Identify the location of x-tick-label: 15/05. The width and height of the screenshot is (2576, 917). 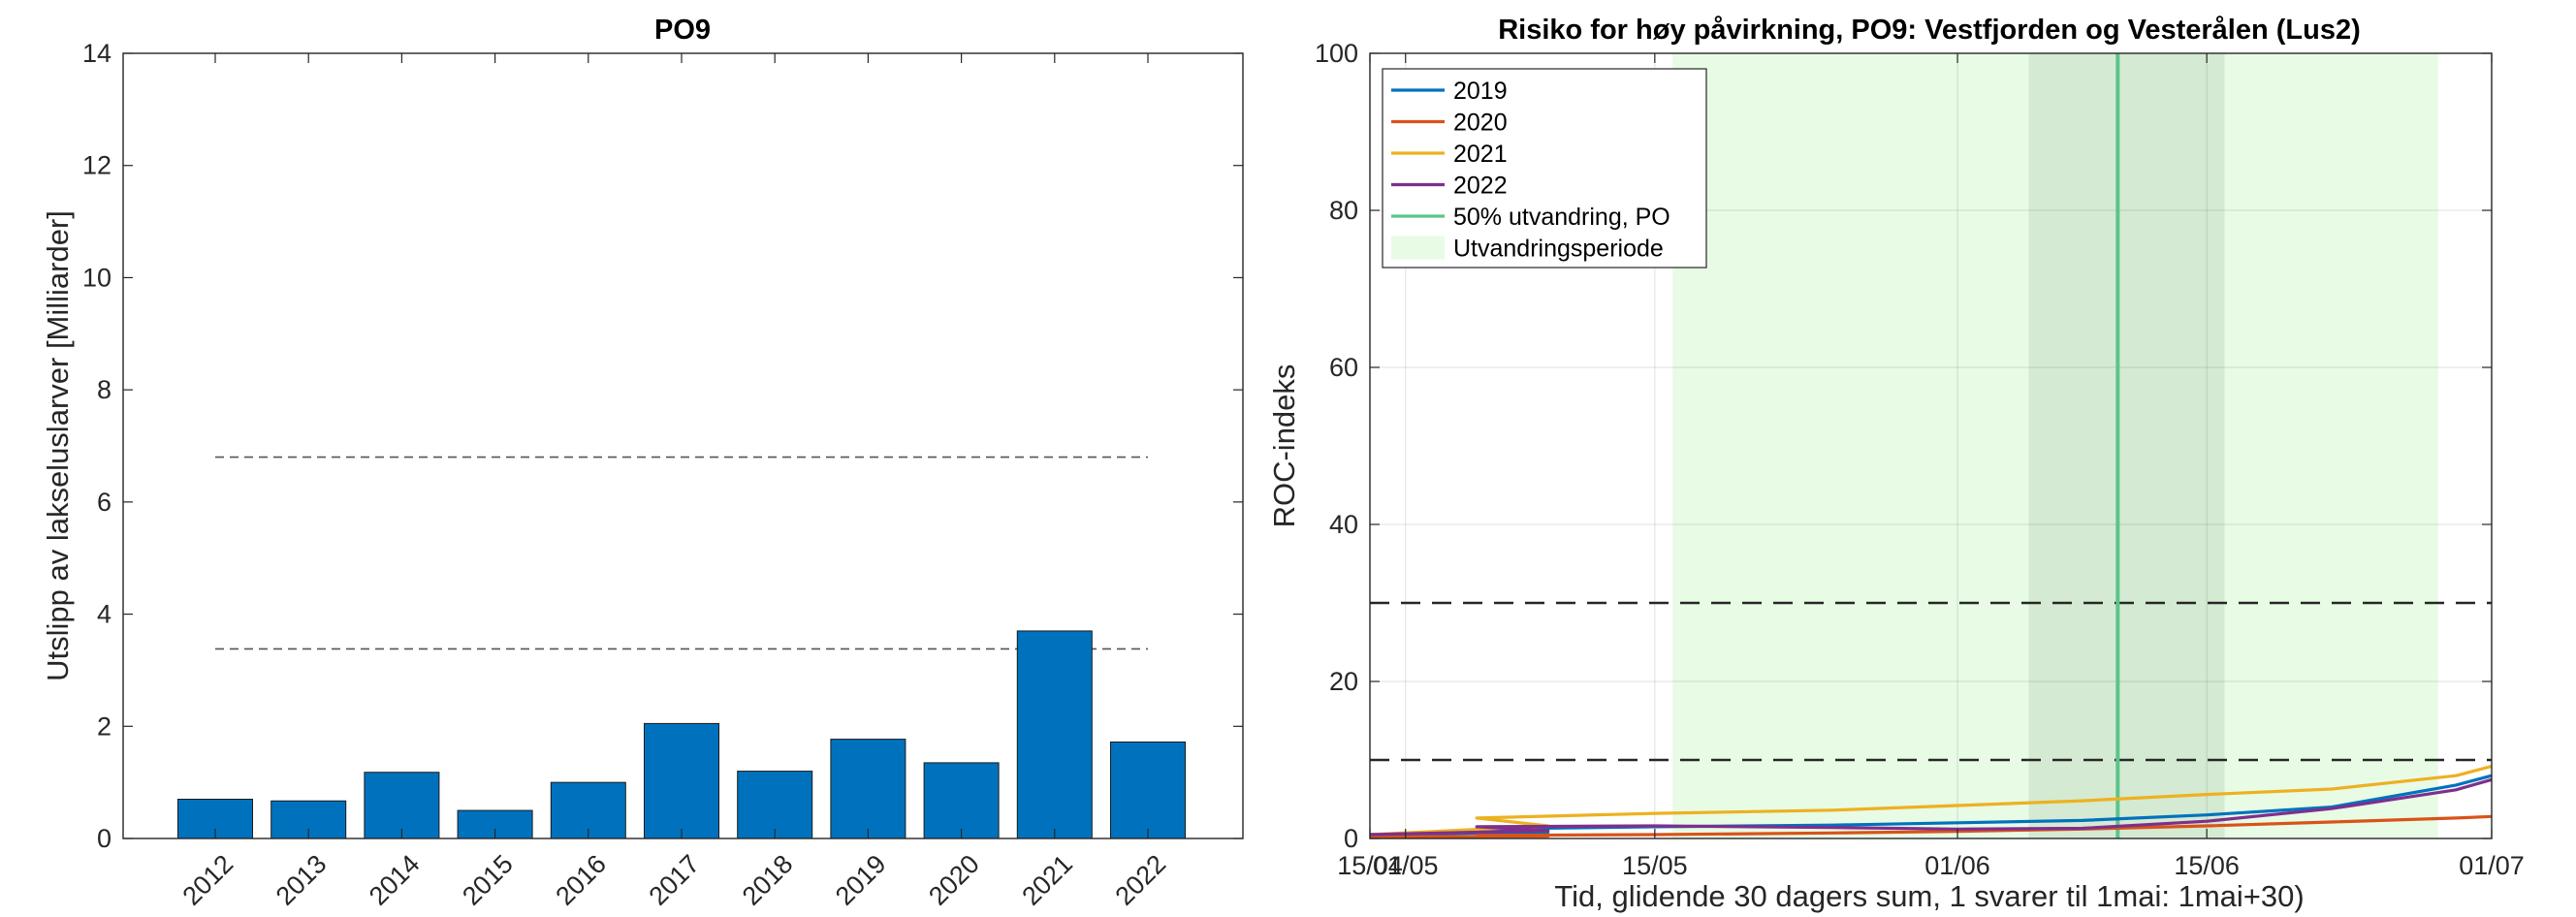
(1655, 865).